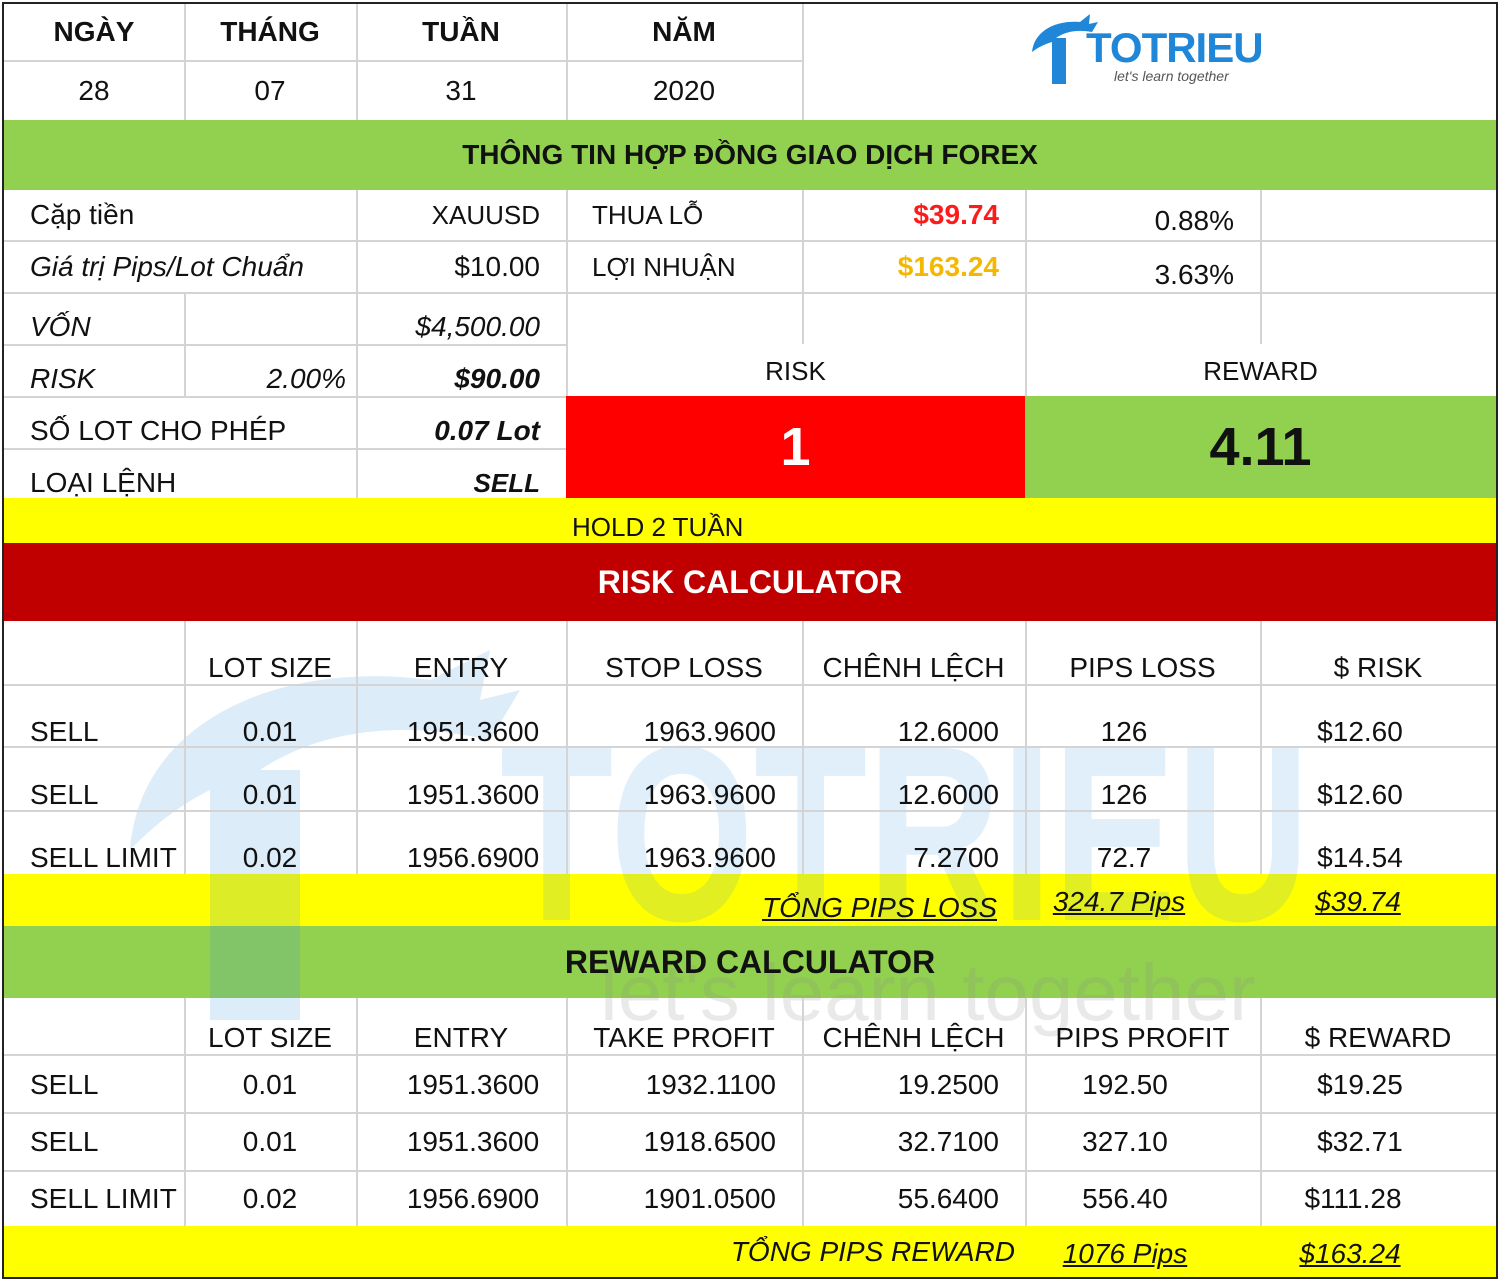  I want to click on logo-name: TOTRIEU, so click(1175, 47).